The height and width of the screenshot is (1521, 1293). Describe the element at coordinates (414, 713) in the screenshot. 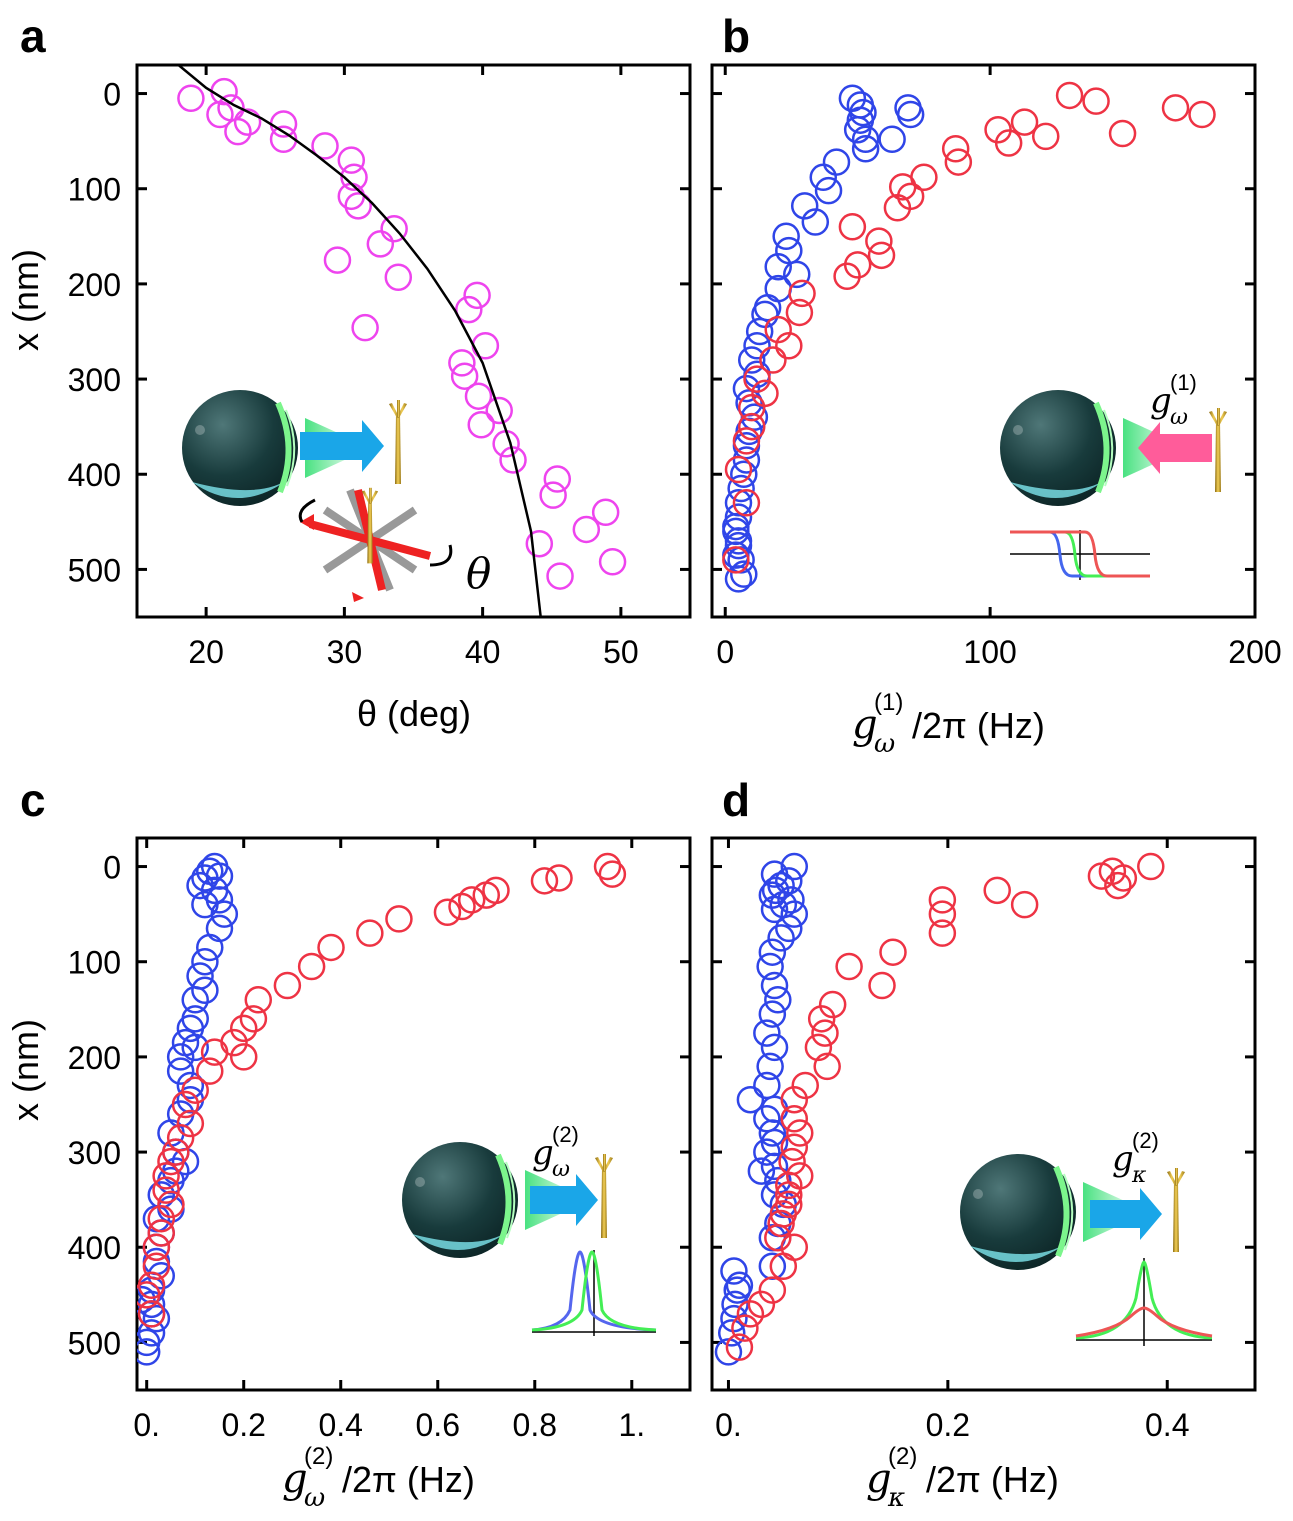

I see `xlabel-a: θ (deg)` at that location.